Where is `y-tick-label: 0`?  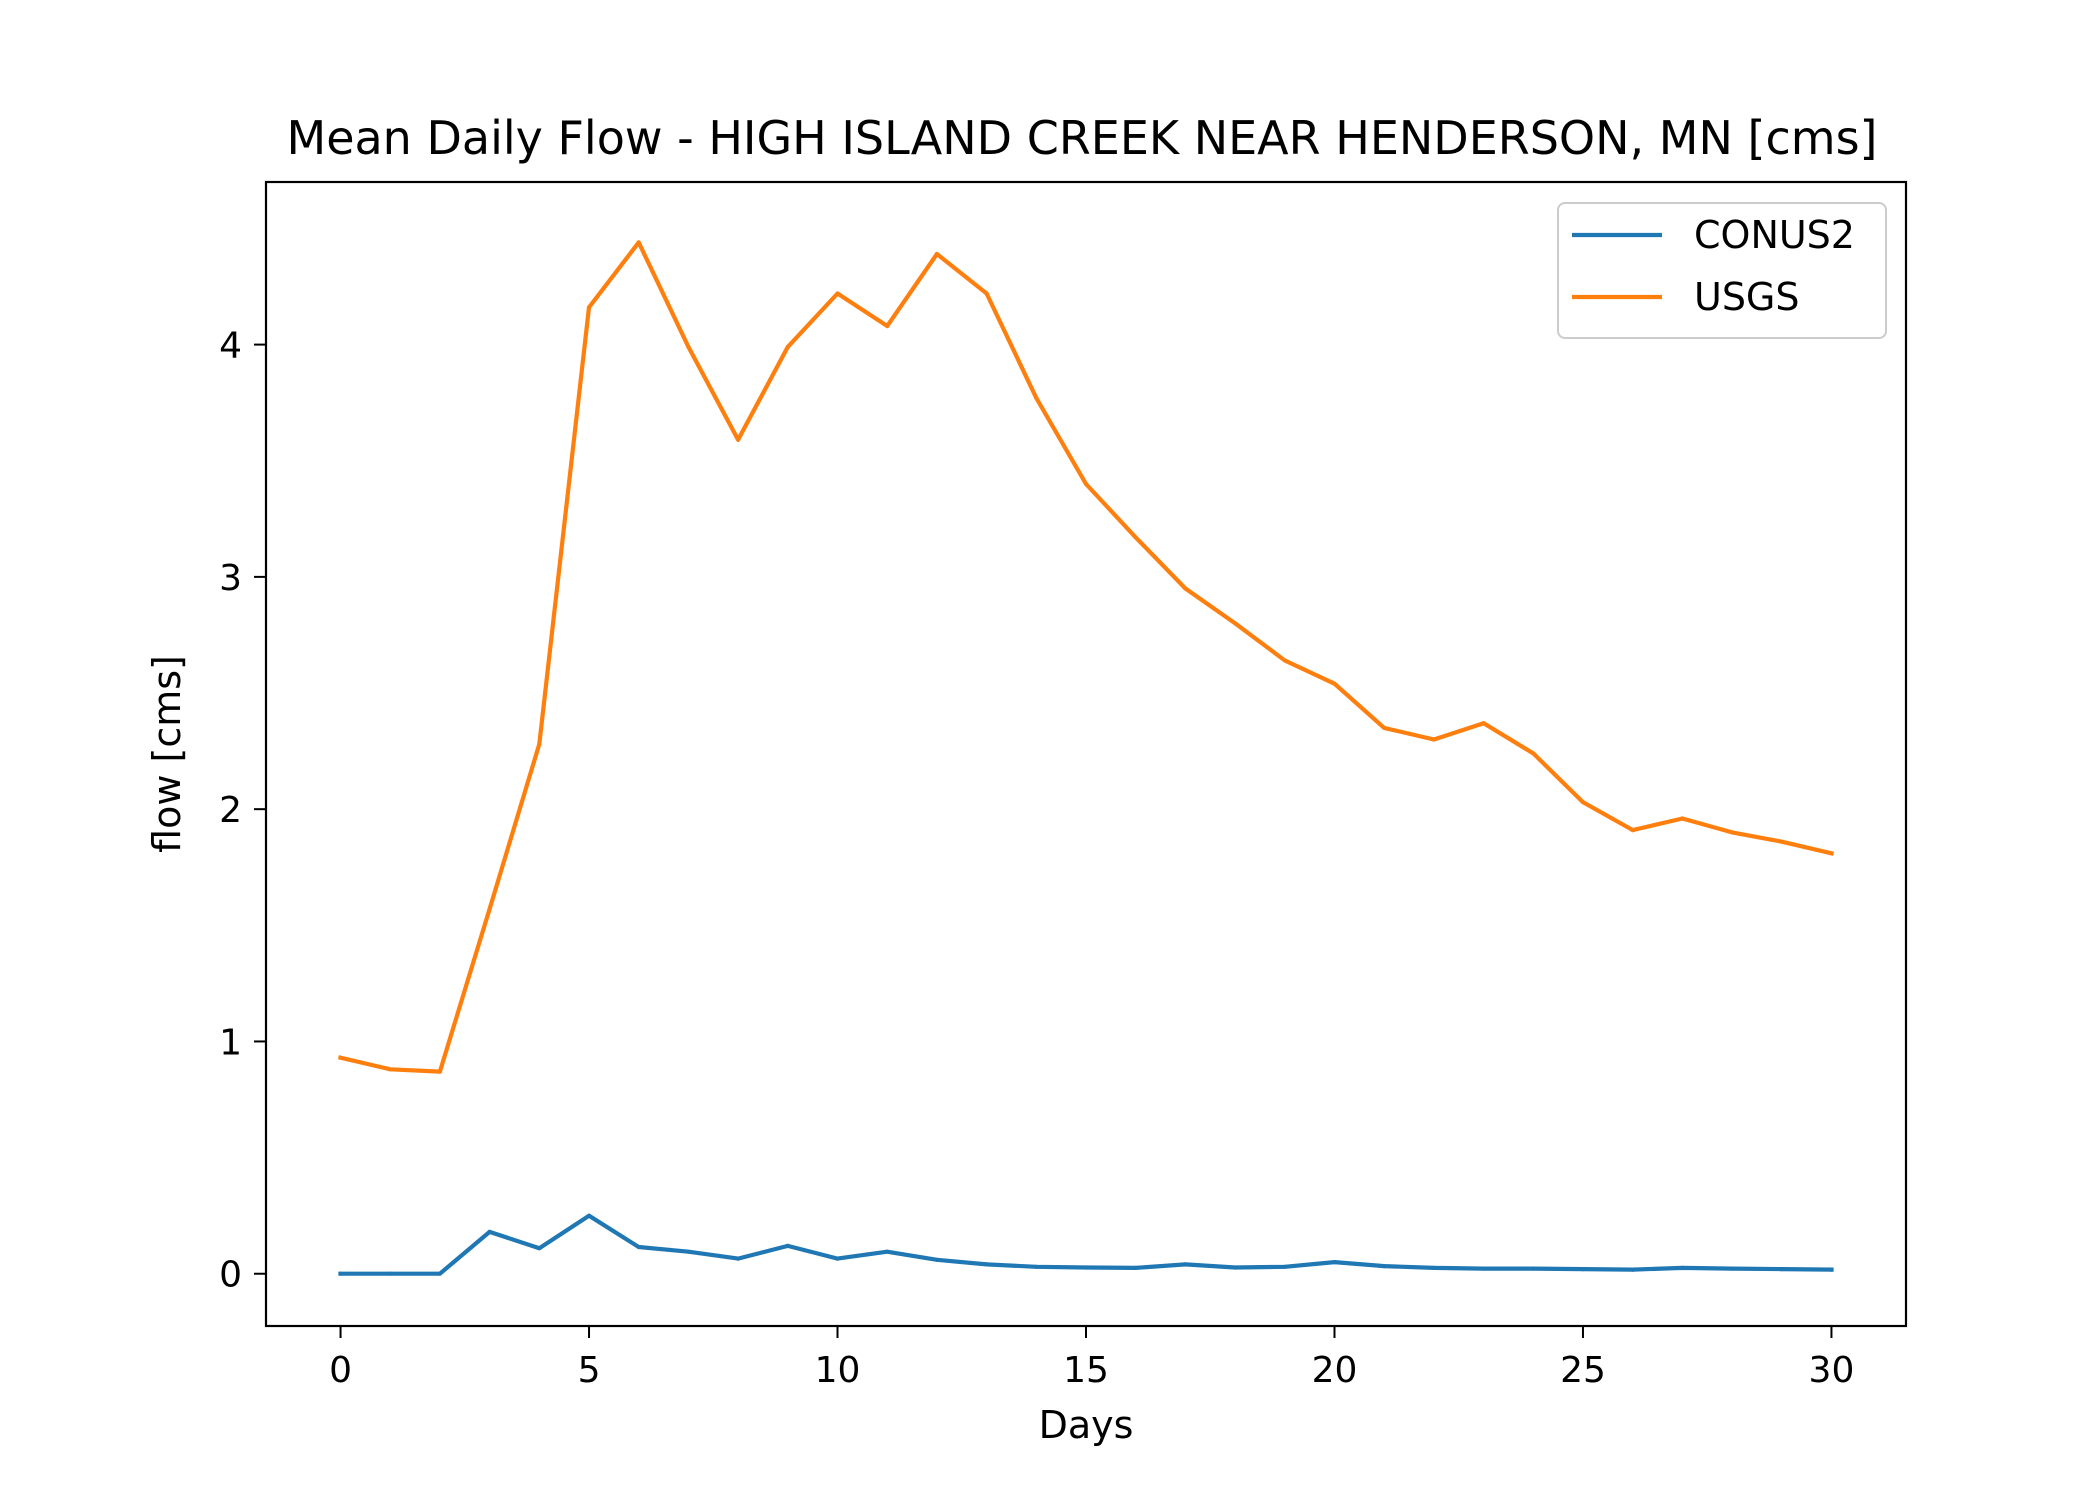
y-tick-label: 0 is located at coordinates (230, 1275).